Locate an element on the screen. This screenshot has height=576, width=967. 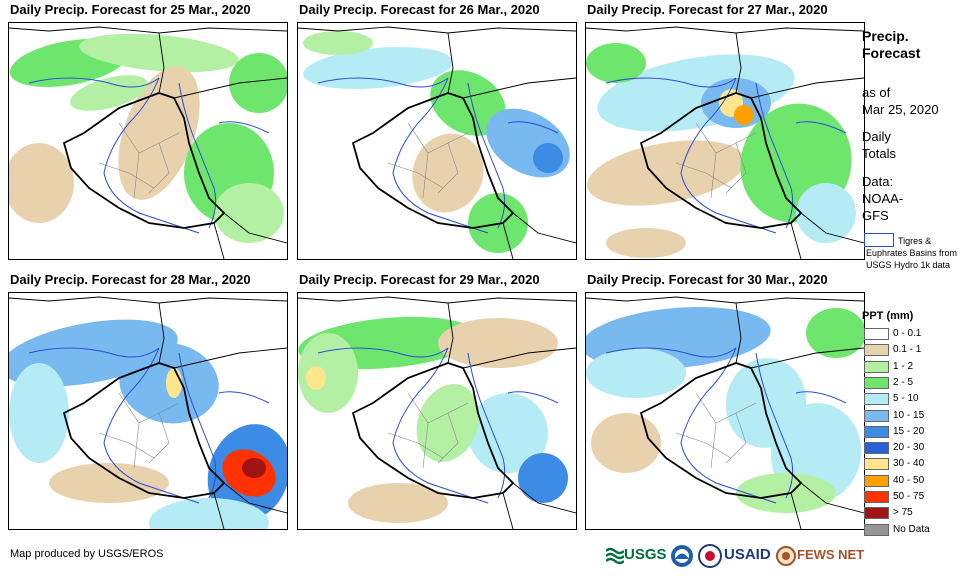
forecast-panel-5: Daily Precip. Forecast for 29 Mar., 2020 is located at coordinates (434, 401).